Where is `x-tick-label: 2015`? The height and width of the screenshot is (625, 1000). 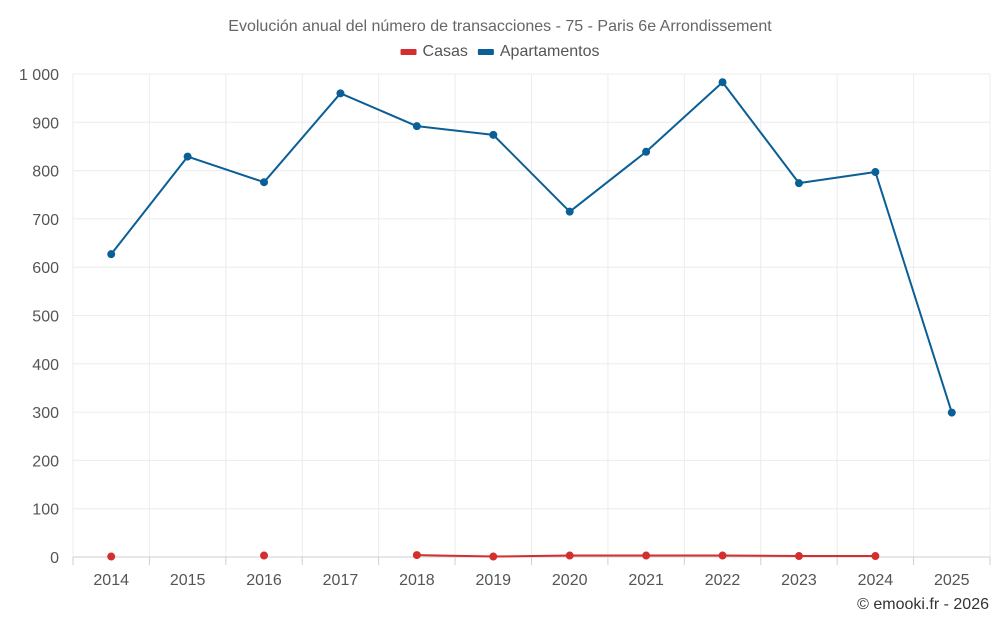 x-tick-label: 2015 is located at coordinates (188, 580).